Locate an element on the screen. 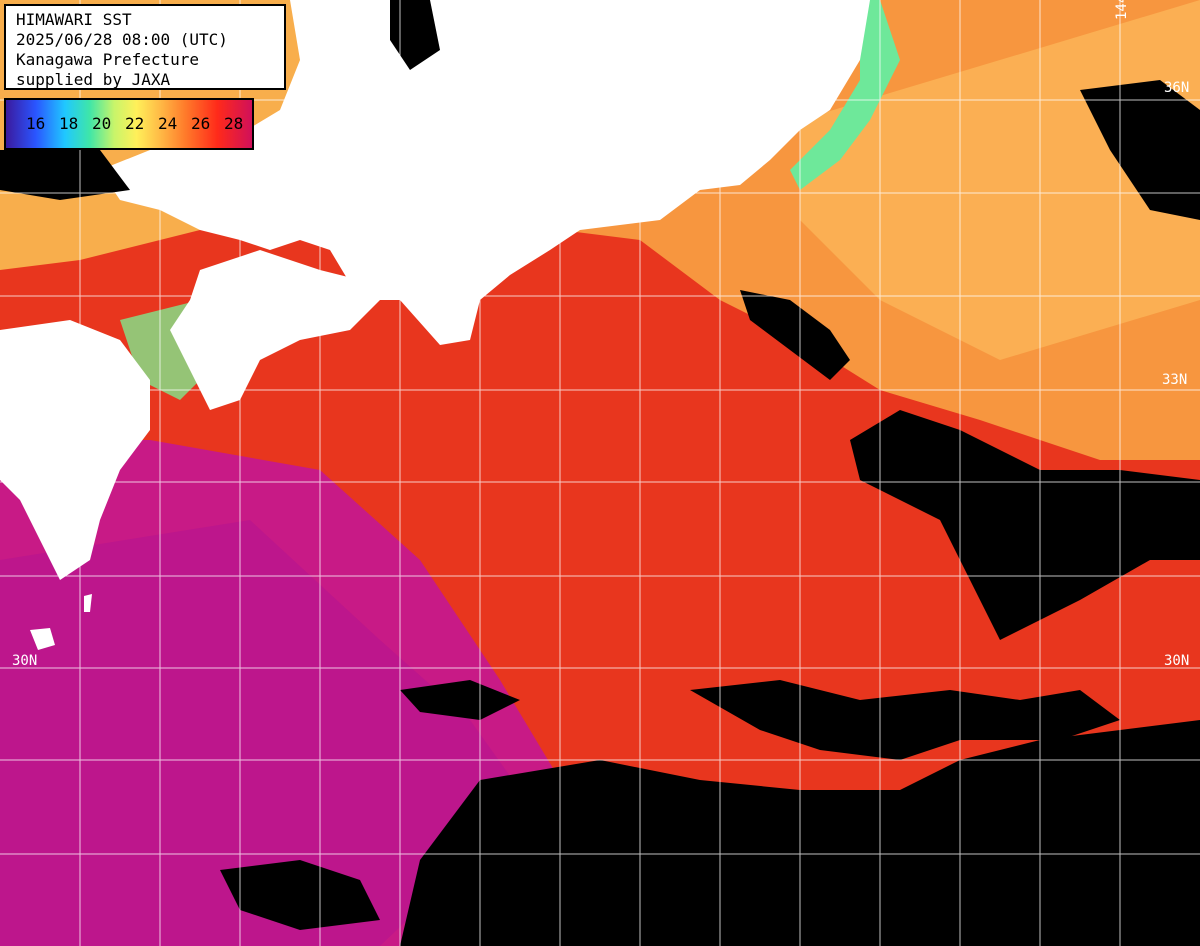 The height and width of the screenshot is (946, 1200). temperature-colorbar: 16 18 20 22 24 26 28 is located at coordinates (129, 124).